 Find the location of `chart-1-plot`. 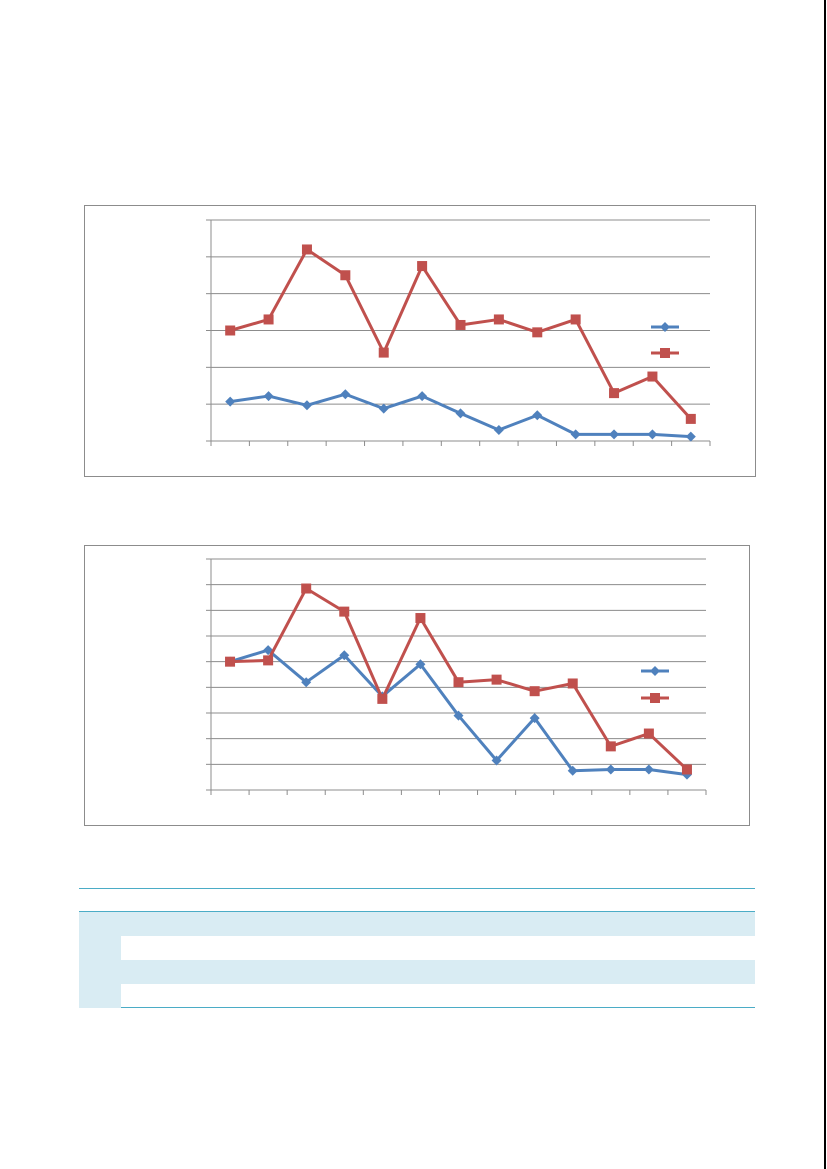

chart-1-plot is located at coordinates (458, 332).